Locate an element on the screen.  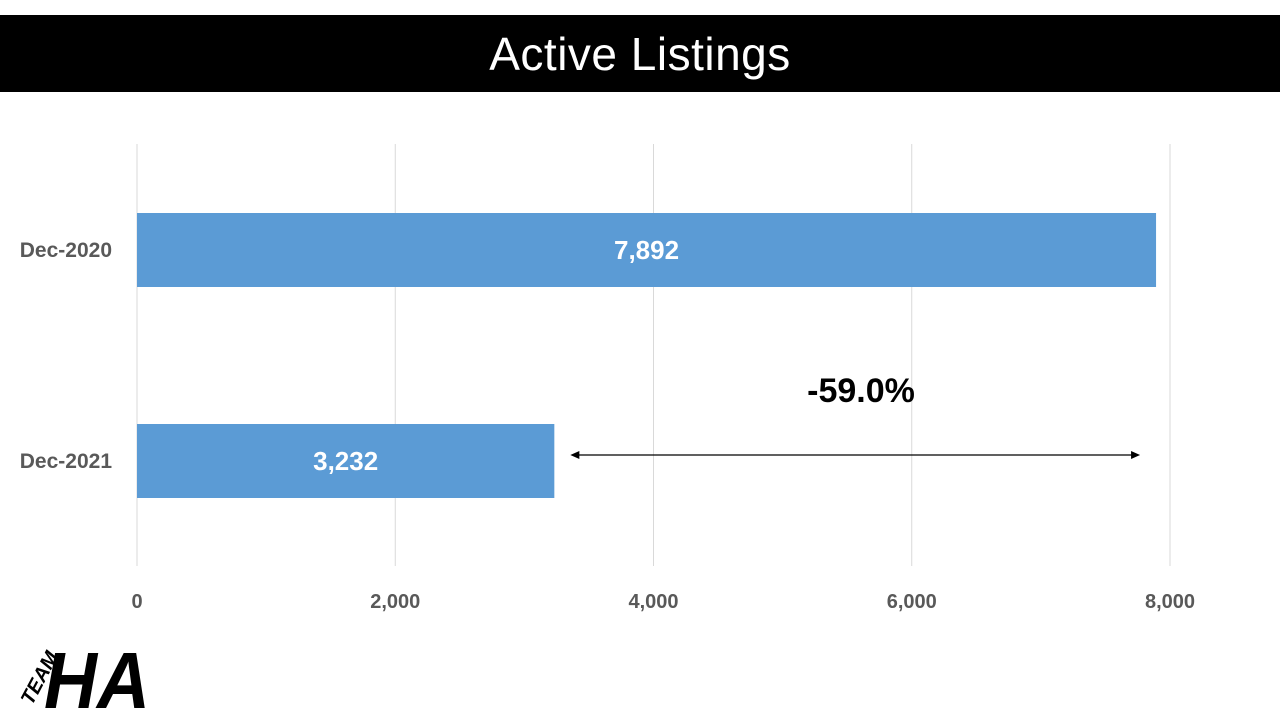
x-tick-label-3: 6,000 is located at coordinates (912, 602).